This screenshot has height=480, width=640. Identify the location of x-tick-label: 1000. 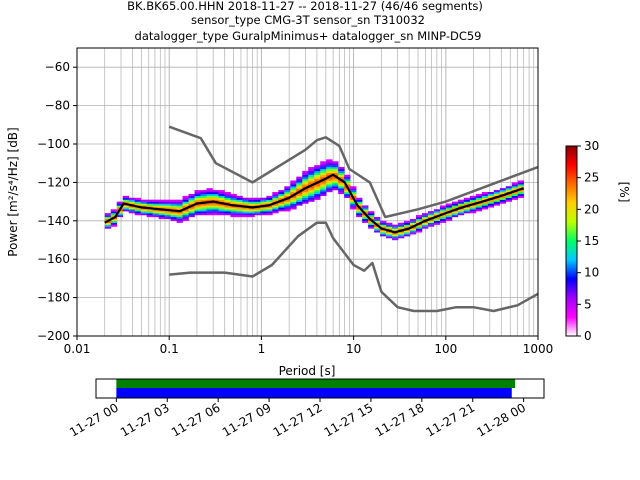
(538, 349).